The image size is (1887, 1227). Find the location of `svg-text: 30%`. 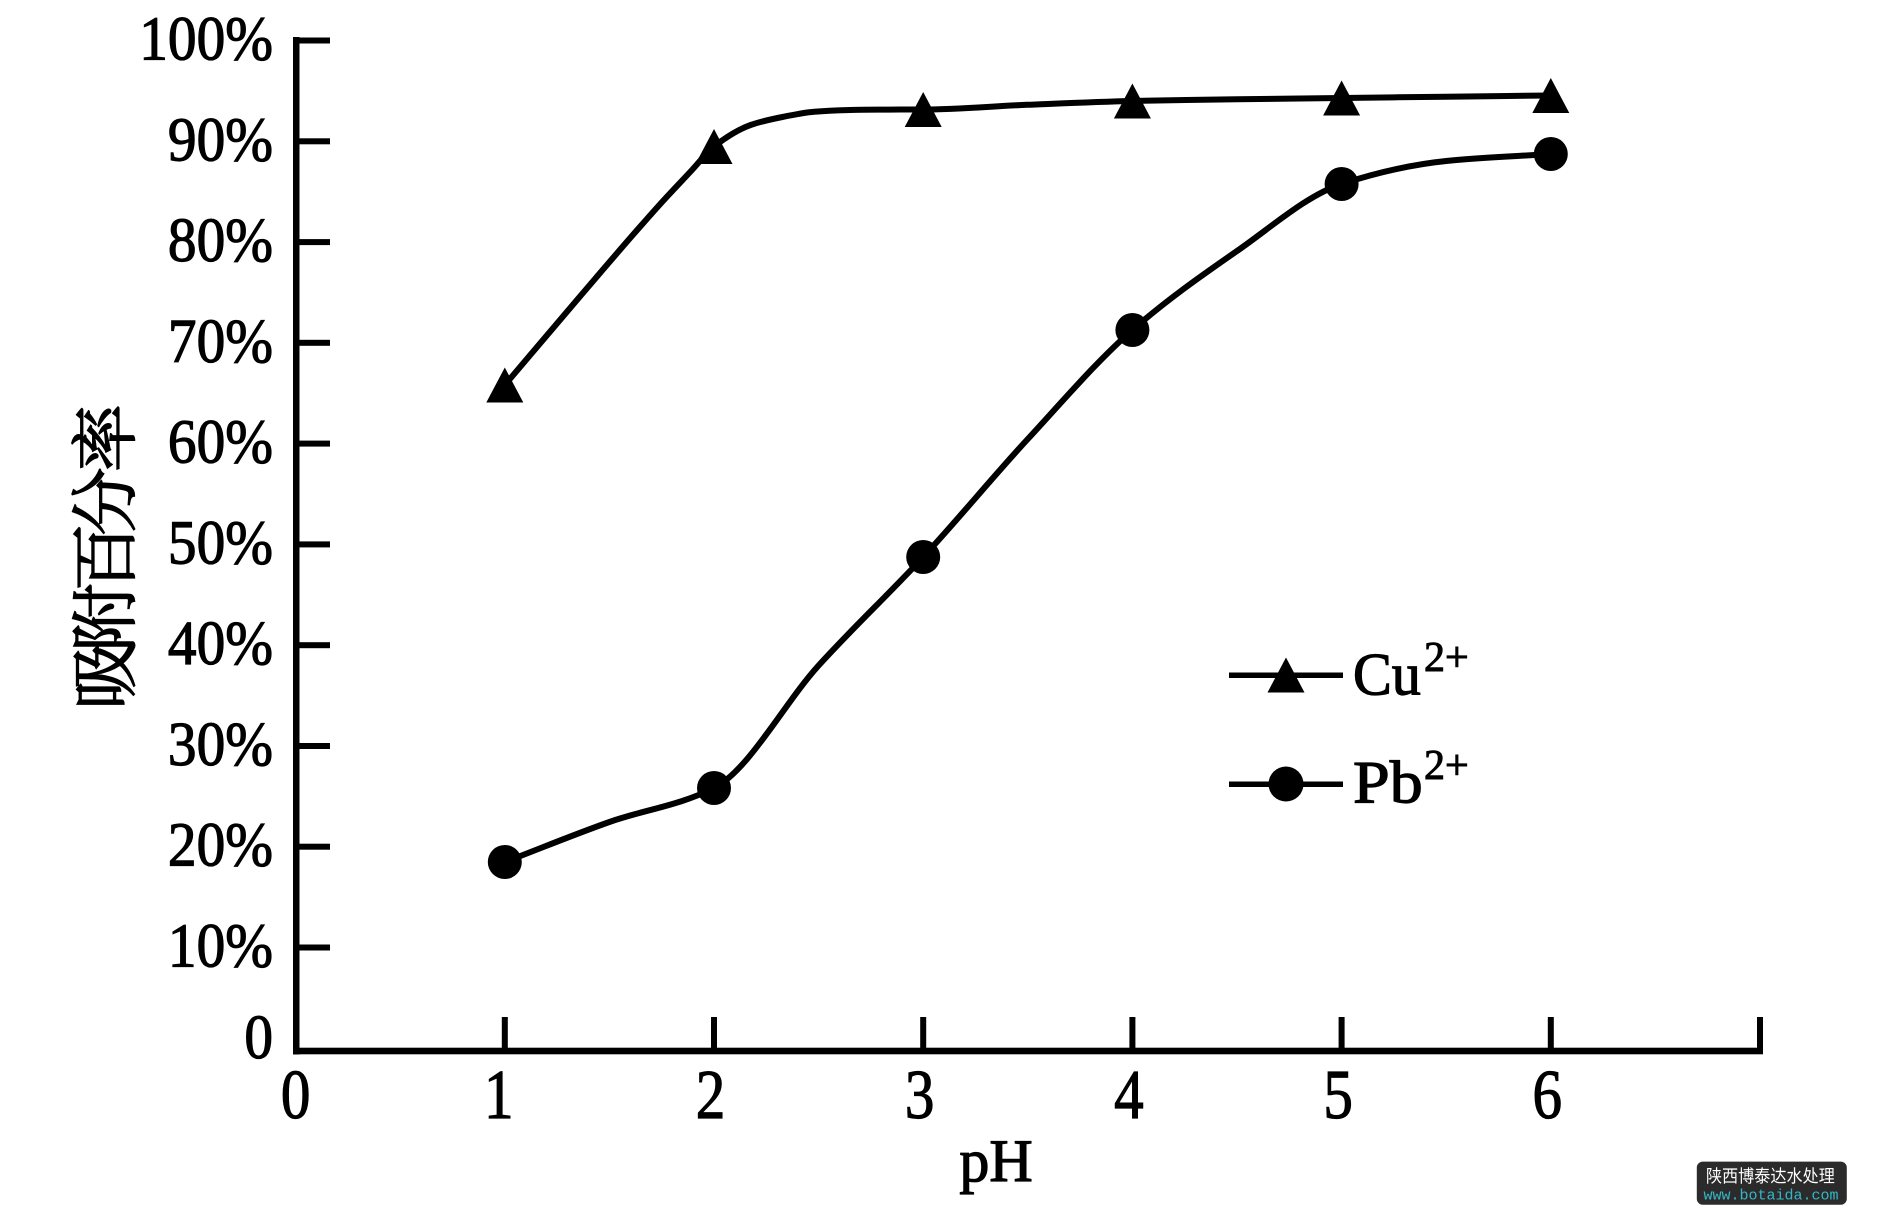

svg-text: 30% is located at coordinates (220, 745).